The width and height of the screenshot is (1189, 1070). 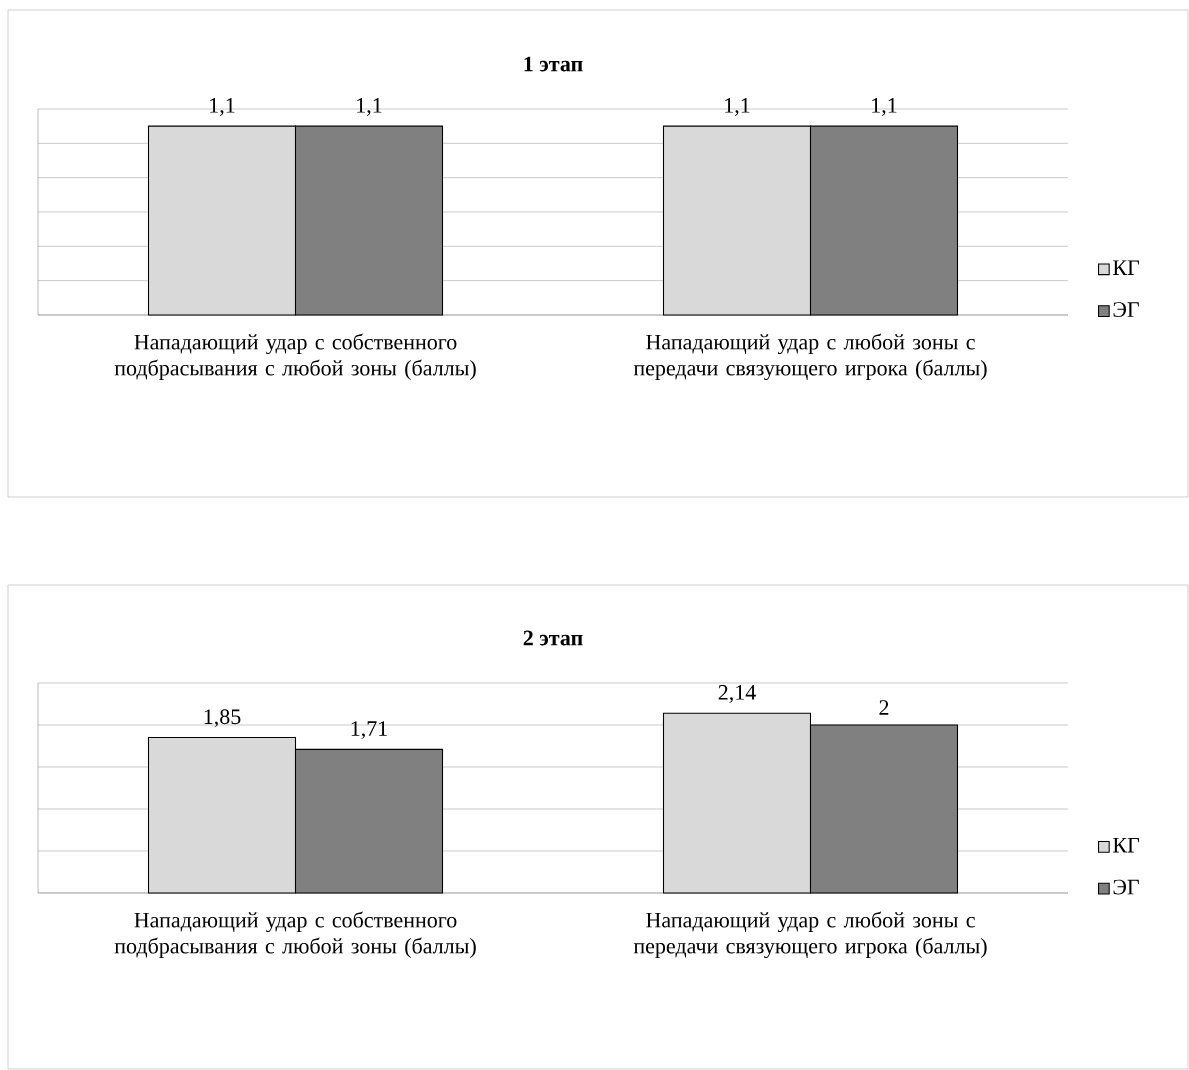 What do you see at coordinates (737, 694) in the screenshot?
I see `data-label: 2,14` at bounding box center [737, 694].